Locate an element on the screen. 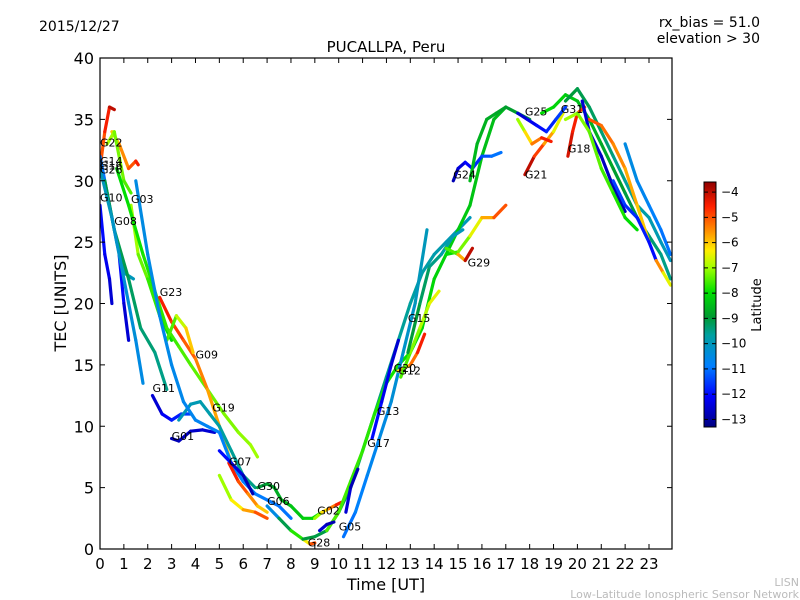 This screenshot has width=800, height=600. satellite-label-G28: G28 is located at coordinates (319, 543).